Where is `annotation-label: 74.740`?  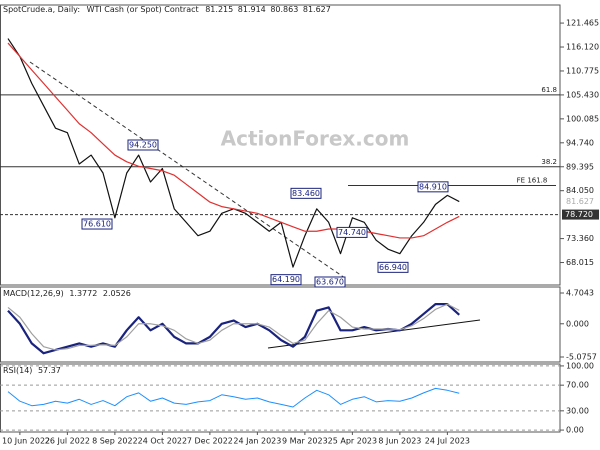
annotation-label: 74.740 is located at coordinates (352, 232).